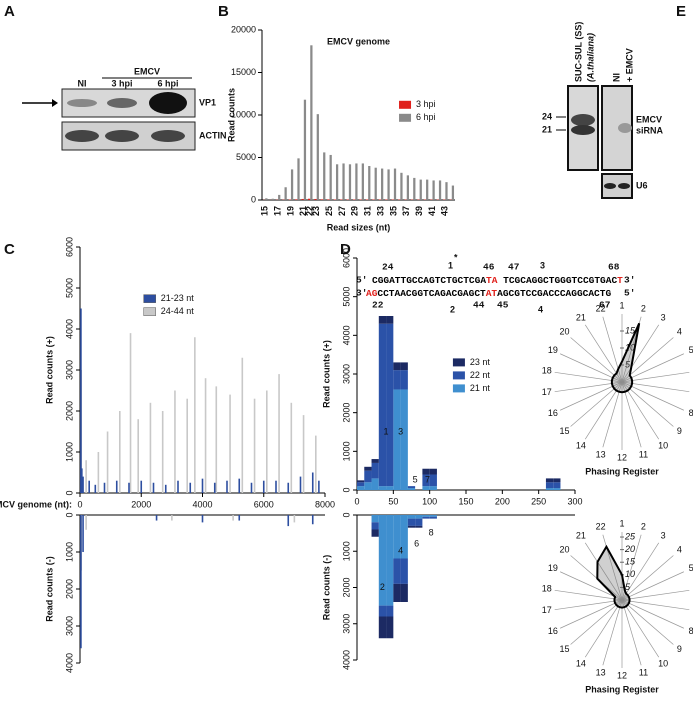 The width and height of the screenshot is (693, 701). I want to click on x-tick-label: 21, so click(303, 211).